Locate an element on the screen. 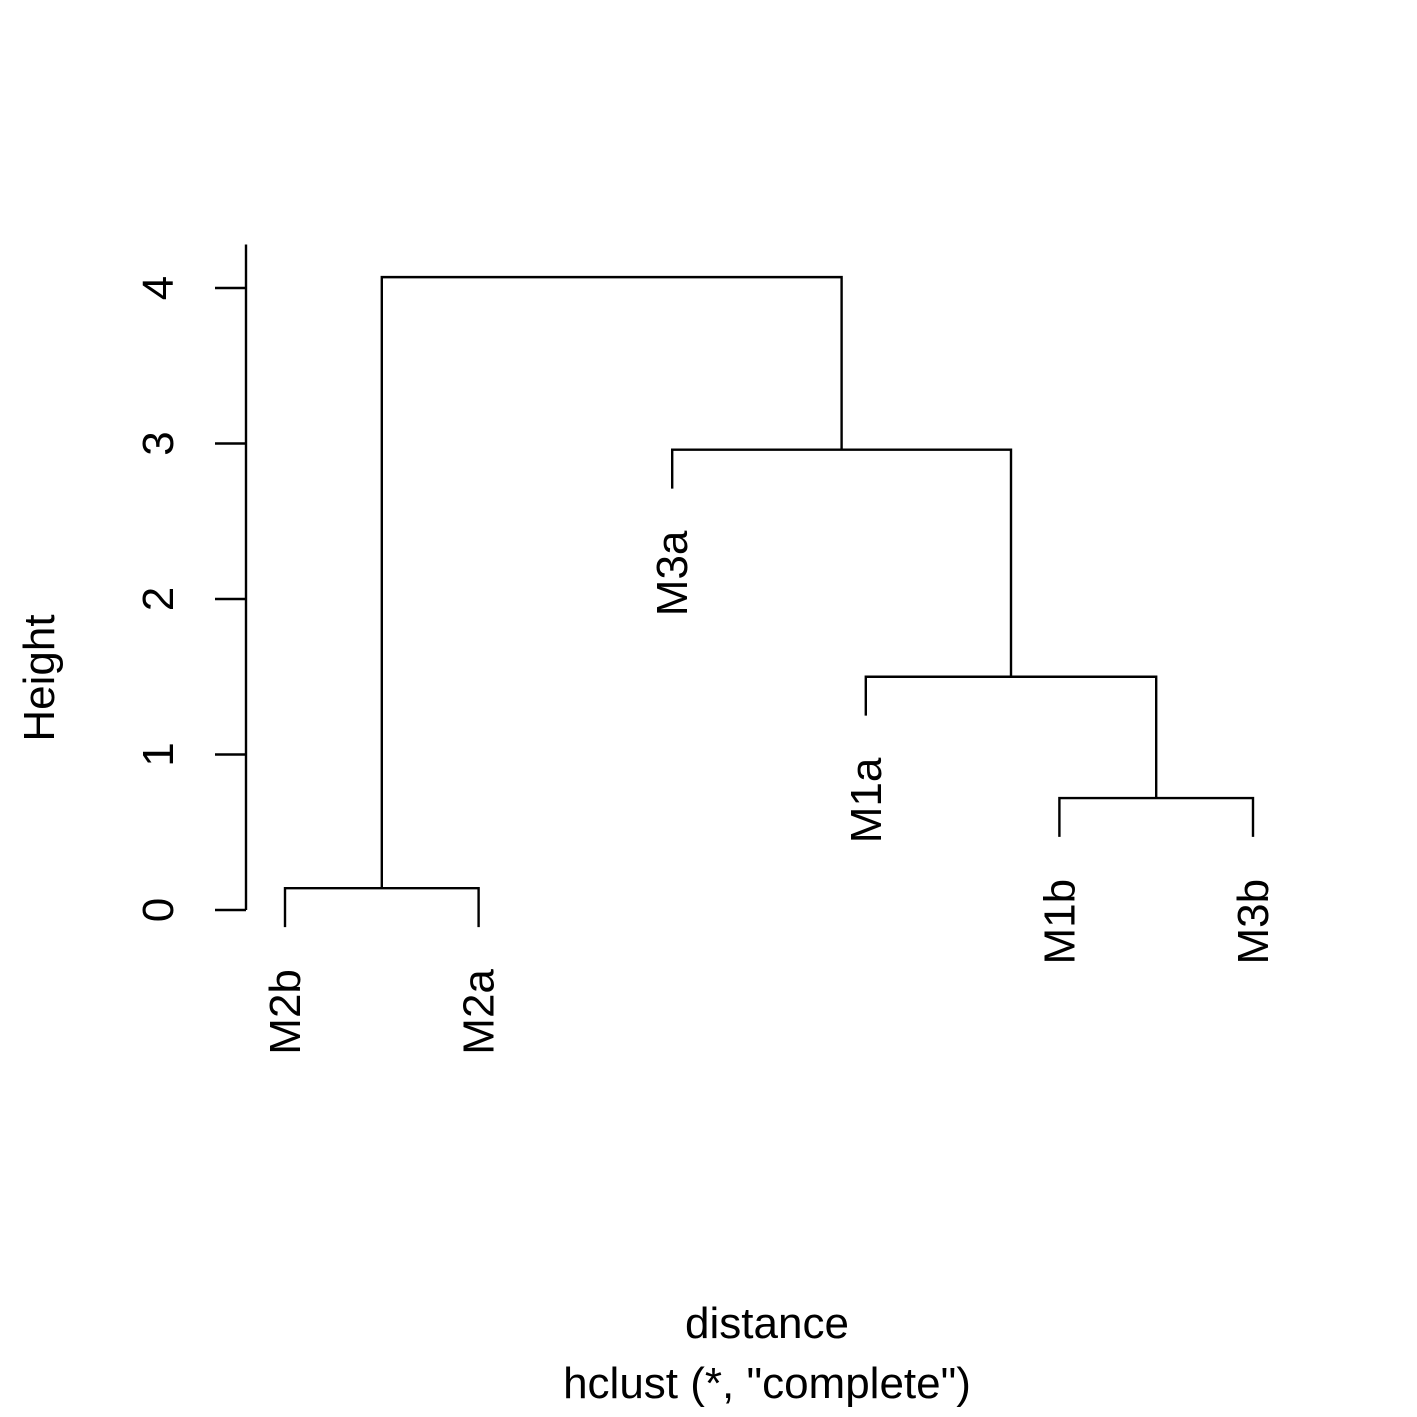 The height and width of the screenshot is (1417, 1417). y-axis: 0 1 2 3 4 is located at coordinates (191, 583).